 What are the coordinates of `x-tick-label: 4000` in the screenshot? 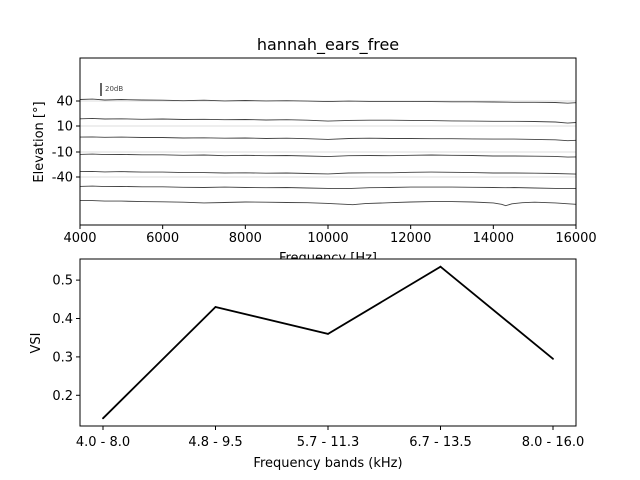 It's located at (79, 238).